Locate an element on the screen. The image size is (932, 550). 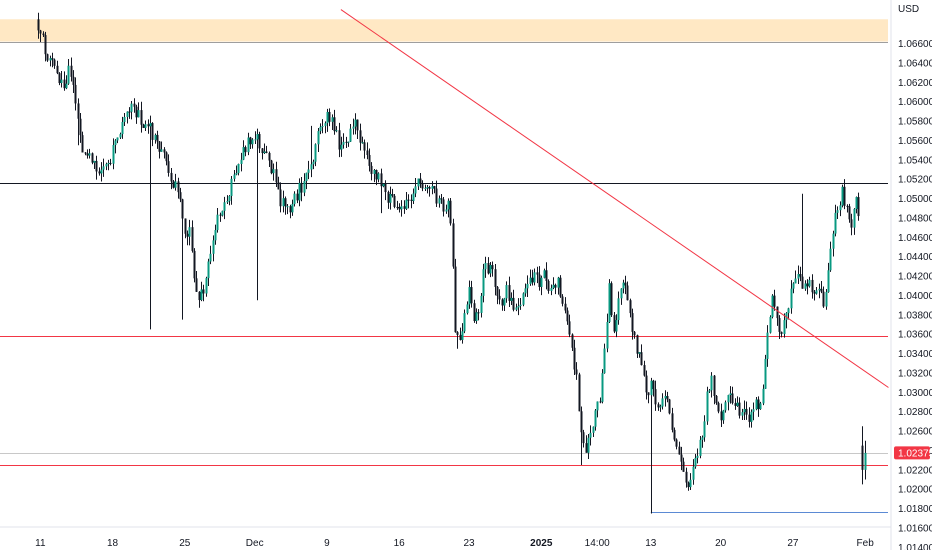
zone-band is located at coordinates (444, 30).